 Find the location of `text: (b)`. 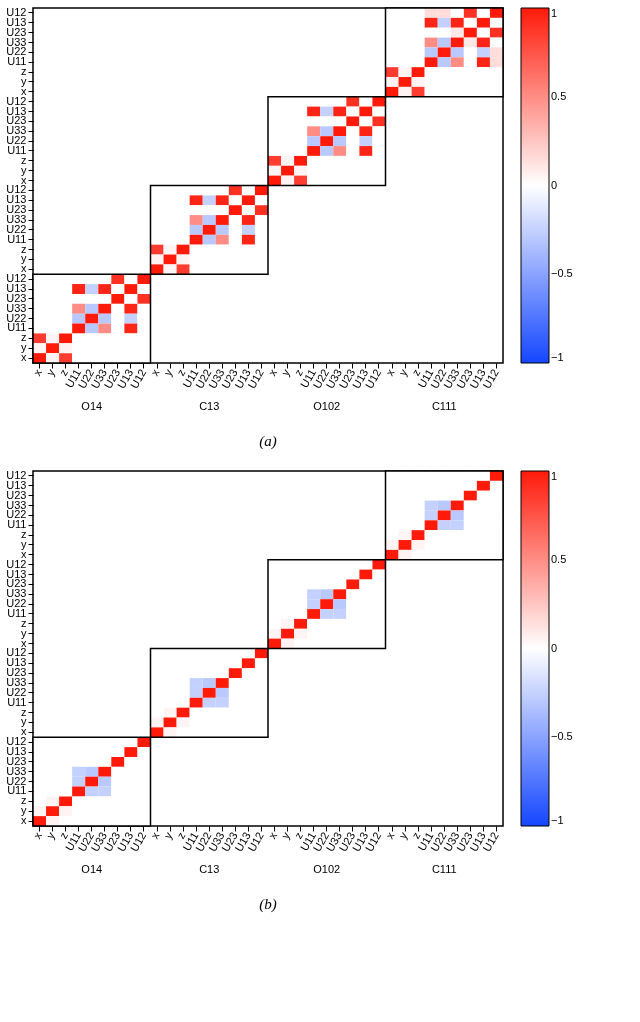

text: (b) is located at coordinates (268, 904).